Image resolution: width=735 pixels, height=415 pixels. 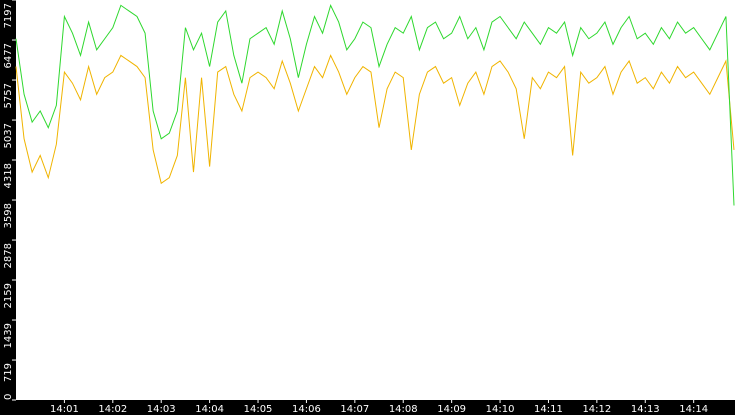 I want to click on y-tick-label: 4318, so click(x=8, y=175).